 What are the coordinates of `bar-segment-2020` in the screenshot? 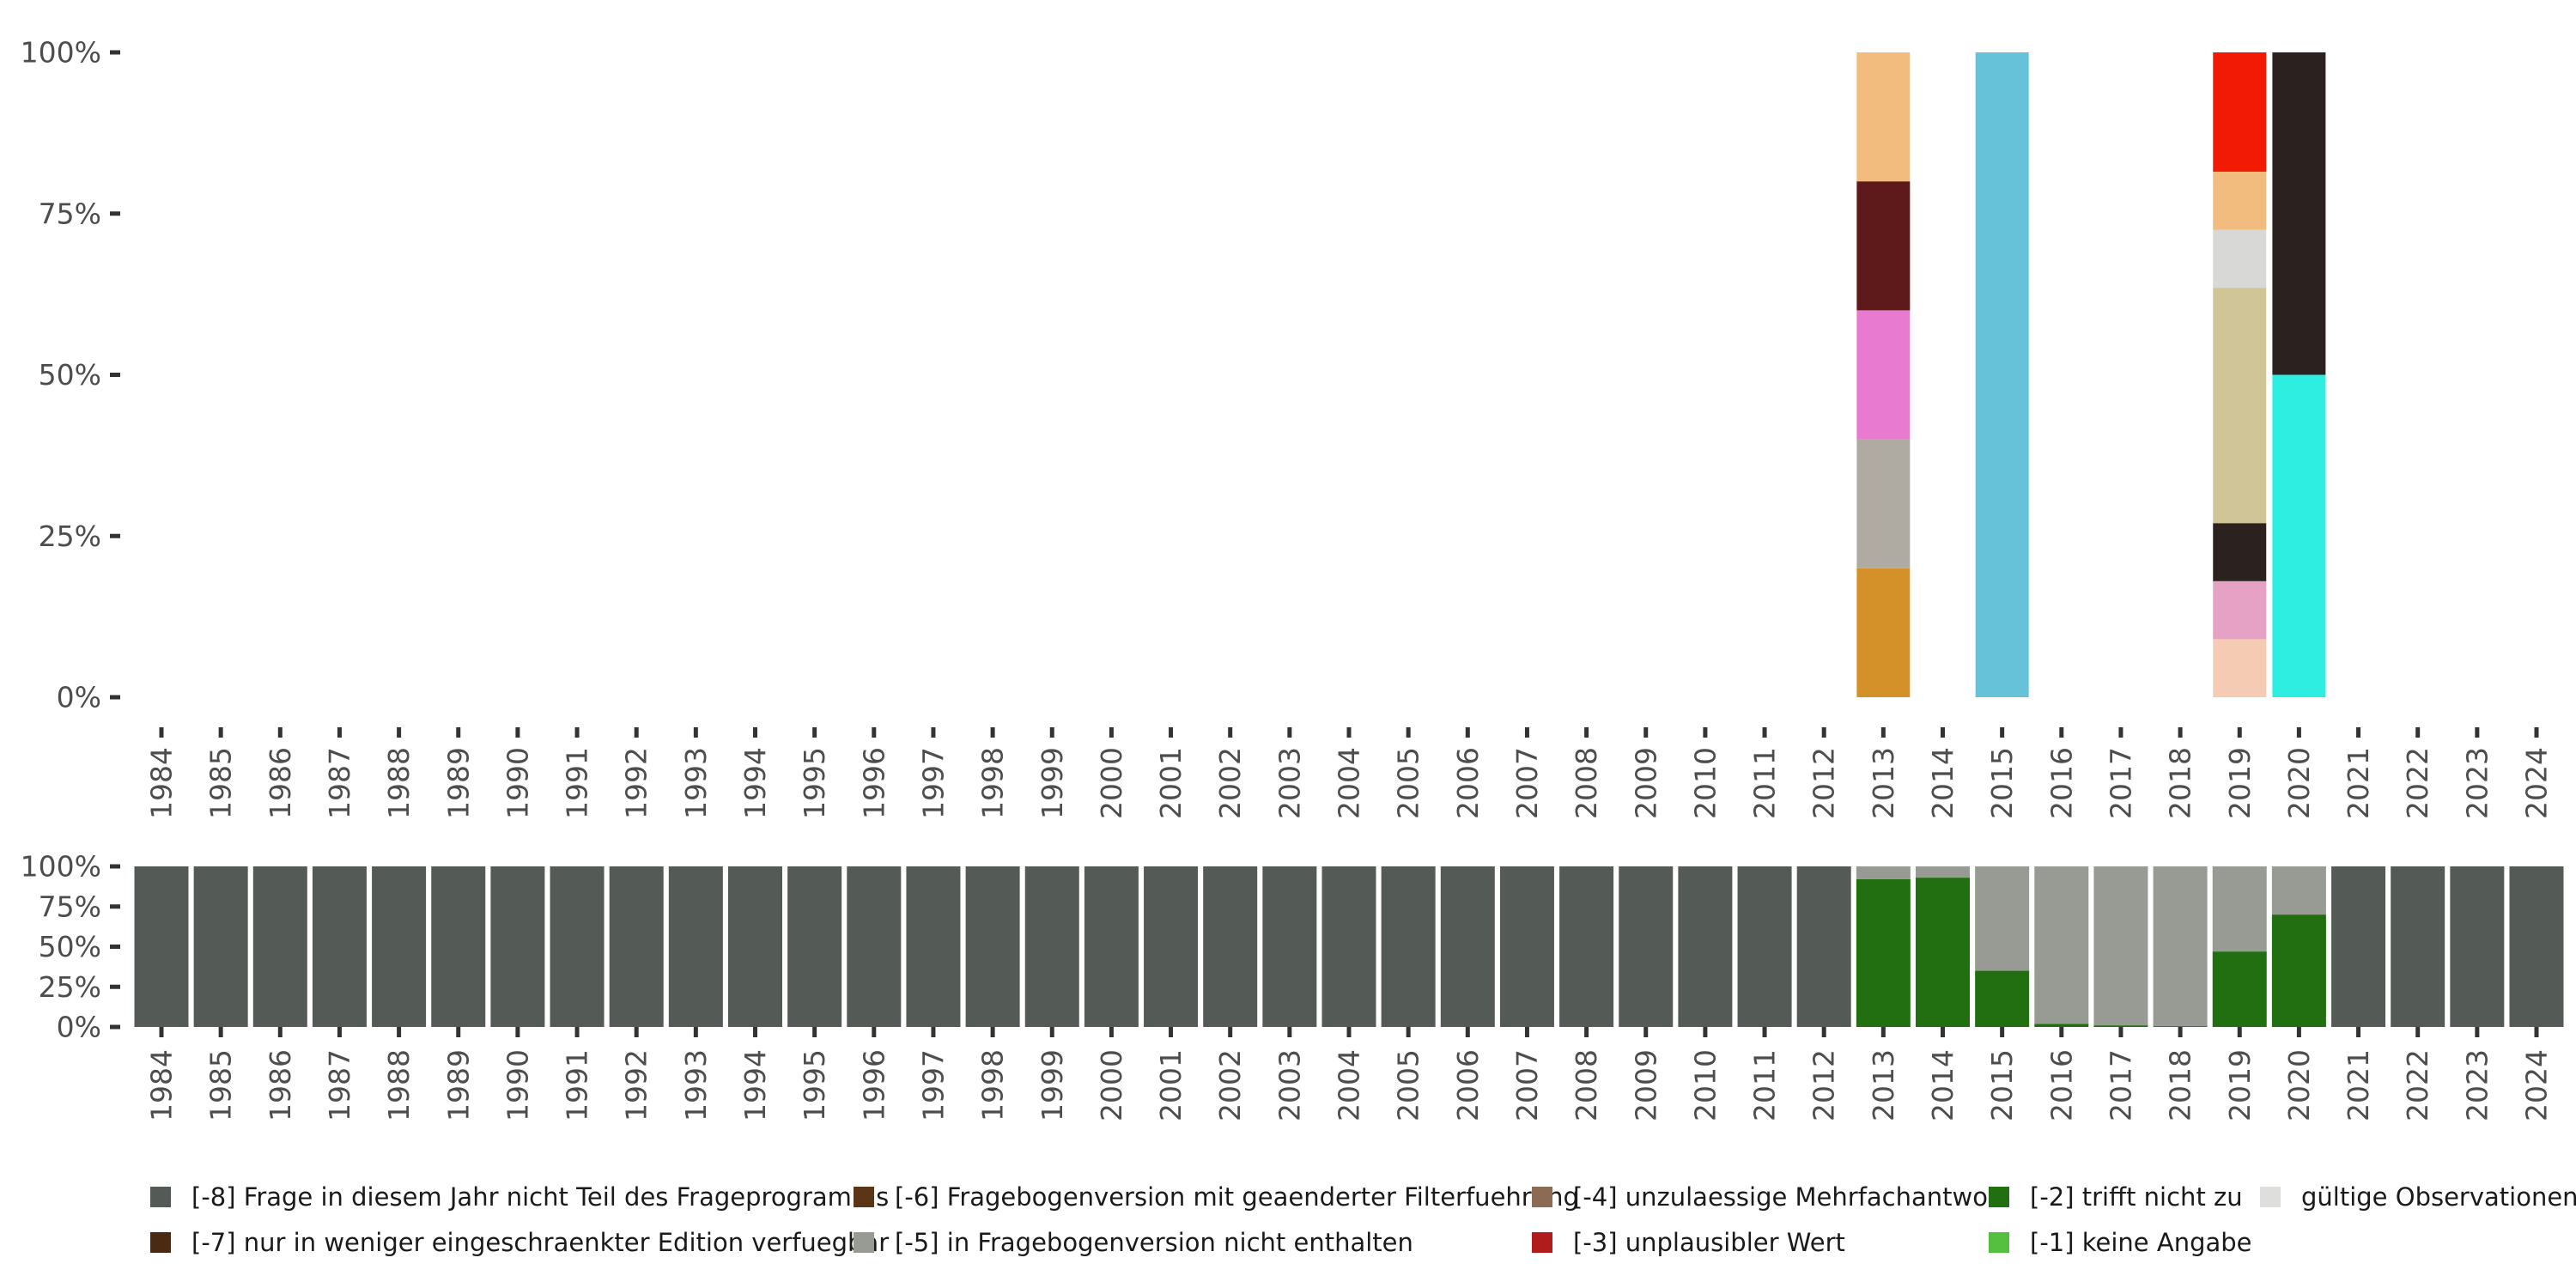 It's located at (2299, 213).